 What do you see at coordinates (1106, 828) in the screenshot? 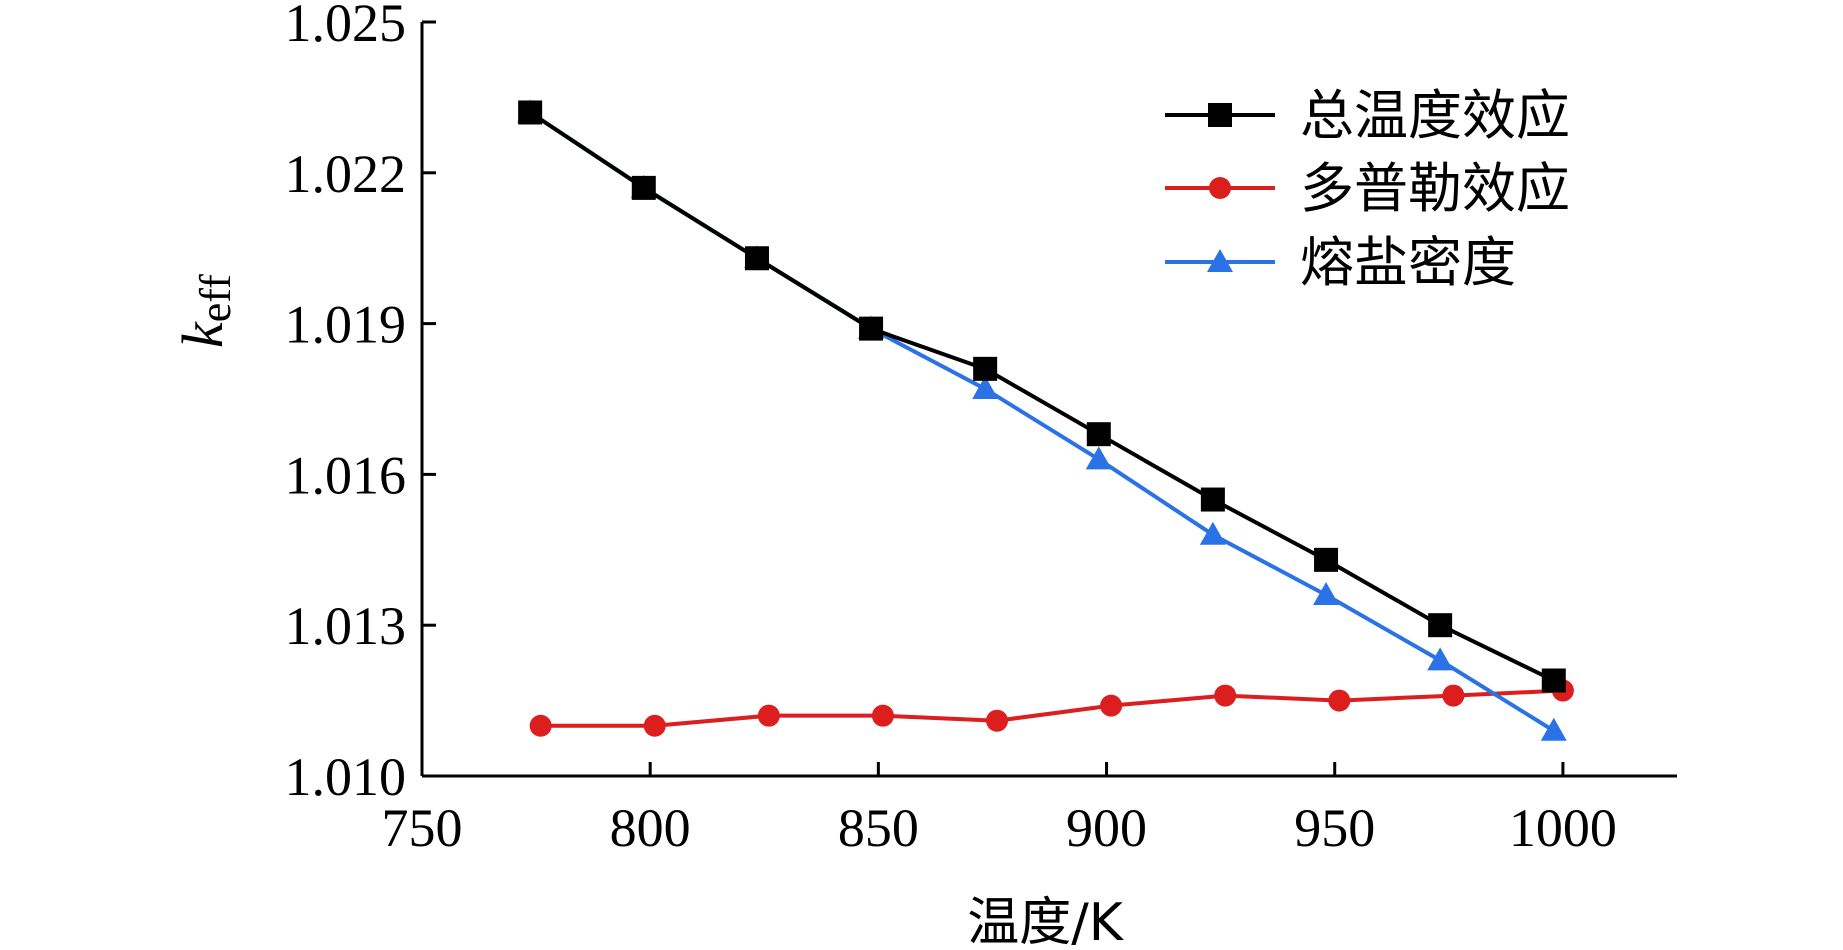
I see `x-tick-label: 900` at bounding box center [1106, 828].